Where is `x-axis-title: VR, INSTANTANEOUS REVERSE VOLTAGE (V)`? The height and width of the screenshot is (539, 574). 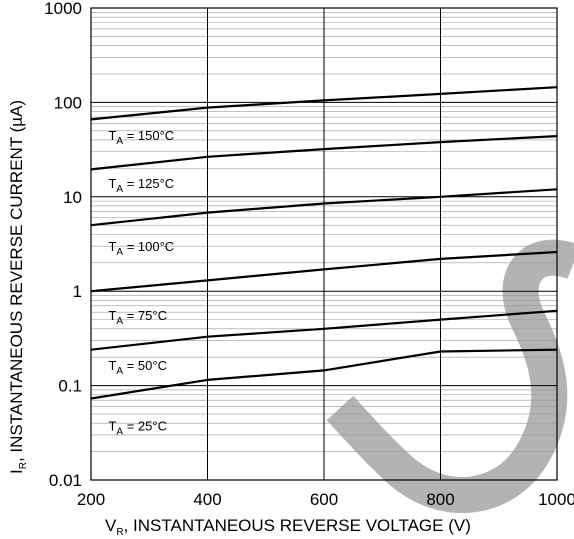
x-axis-title: VR, INSTANTANEOUS REVERSE VOLTAGE (V) is located at coordinates (288, 527).